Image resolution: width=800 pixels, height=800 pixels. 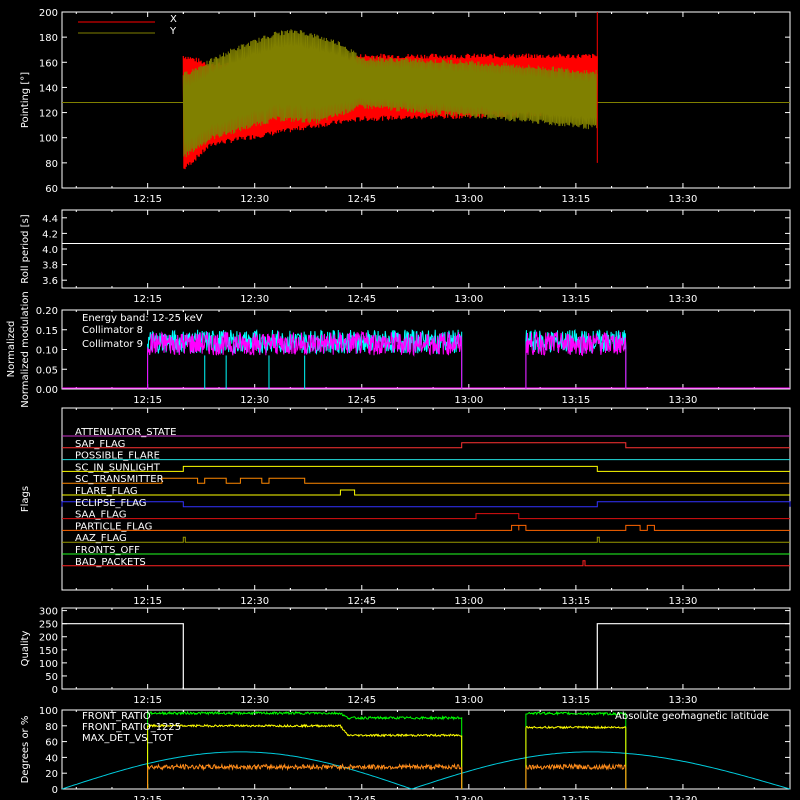 I want to click on legend-label-y: Y, so click(x=173, y=31).